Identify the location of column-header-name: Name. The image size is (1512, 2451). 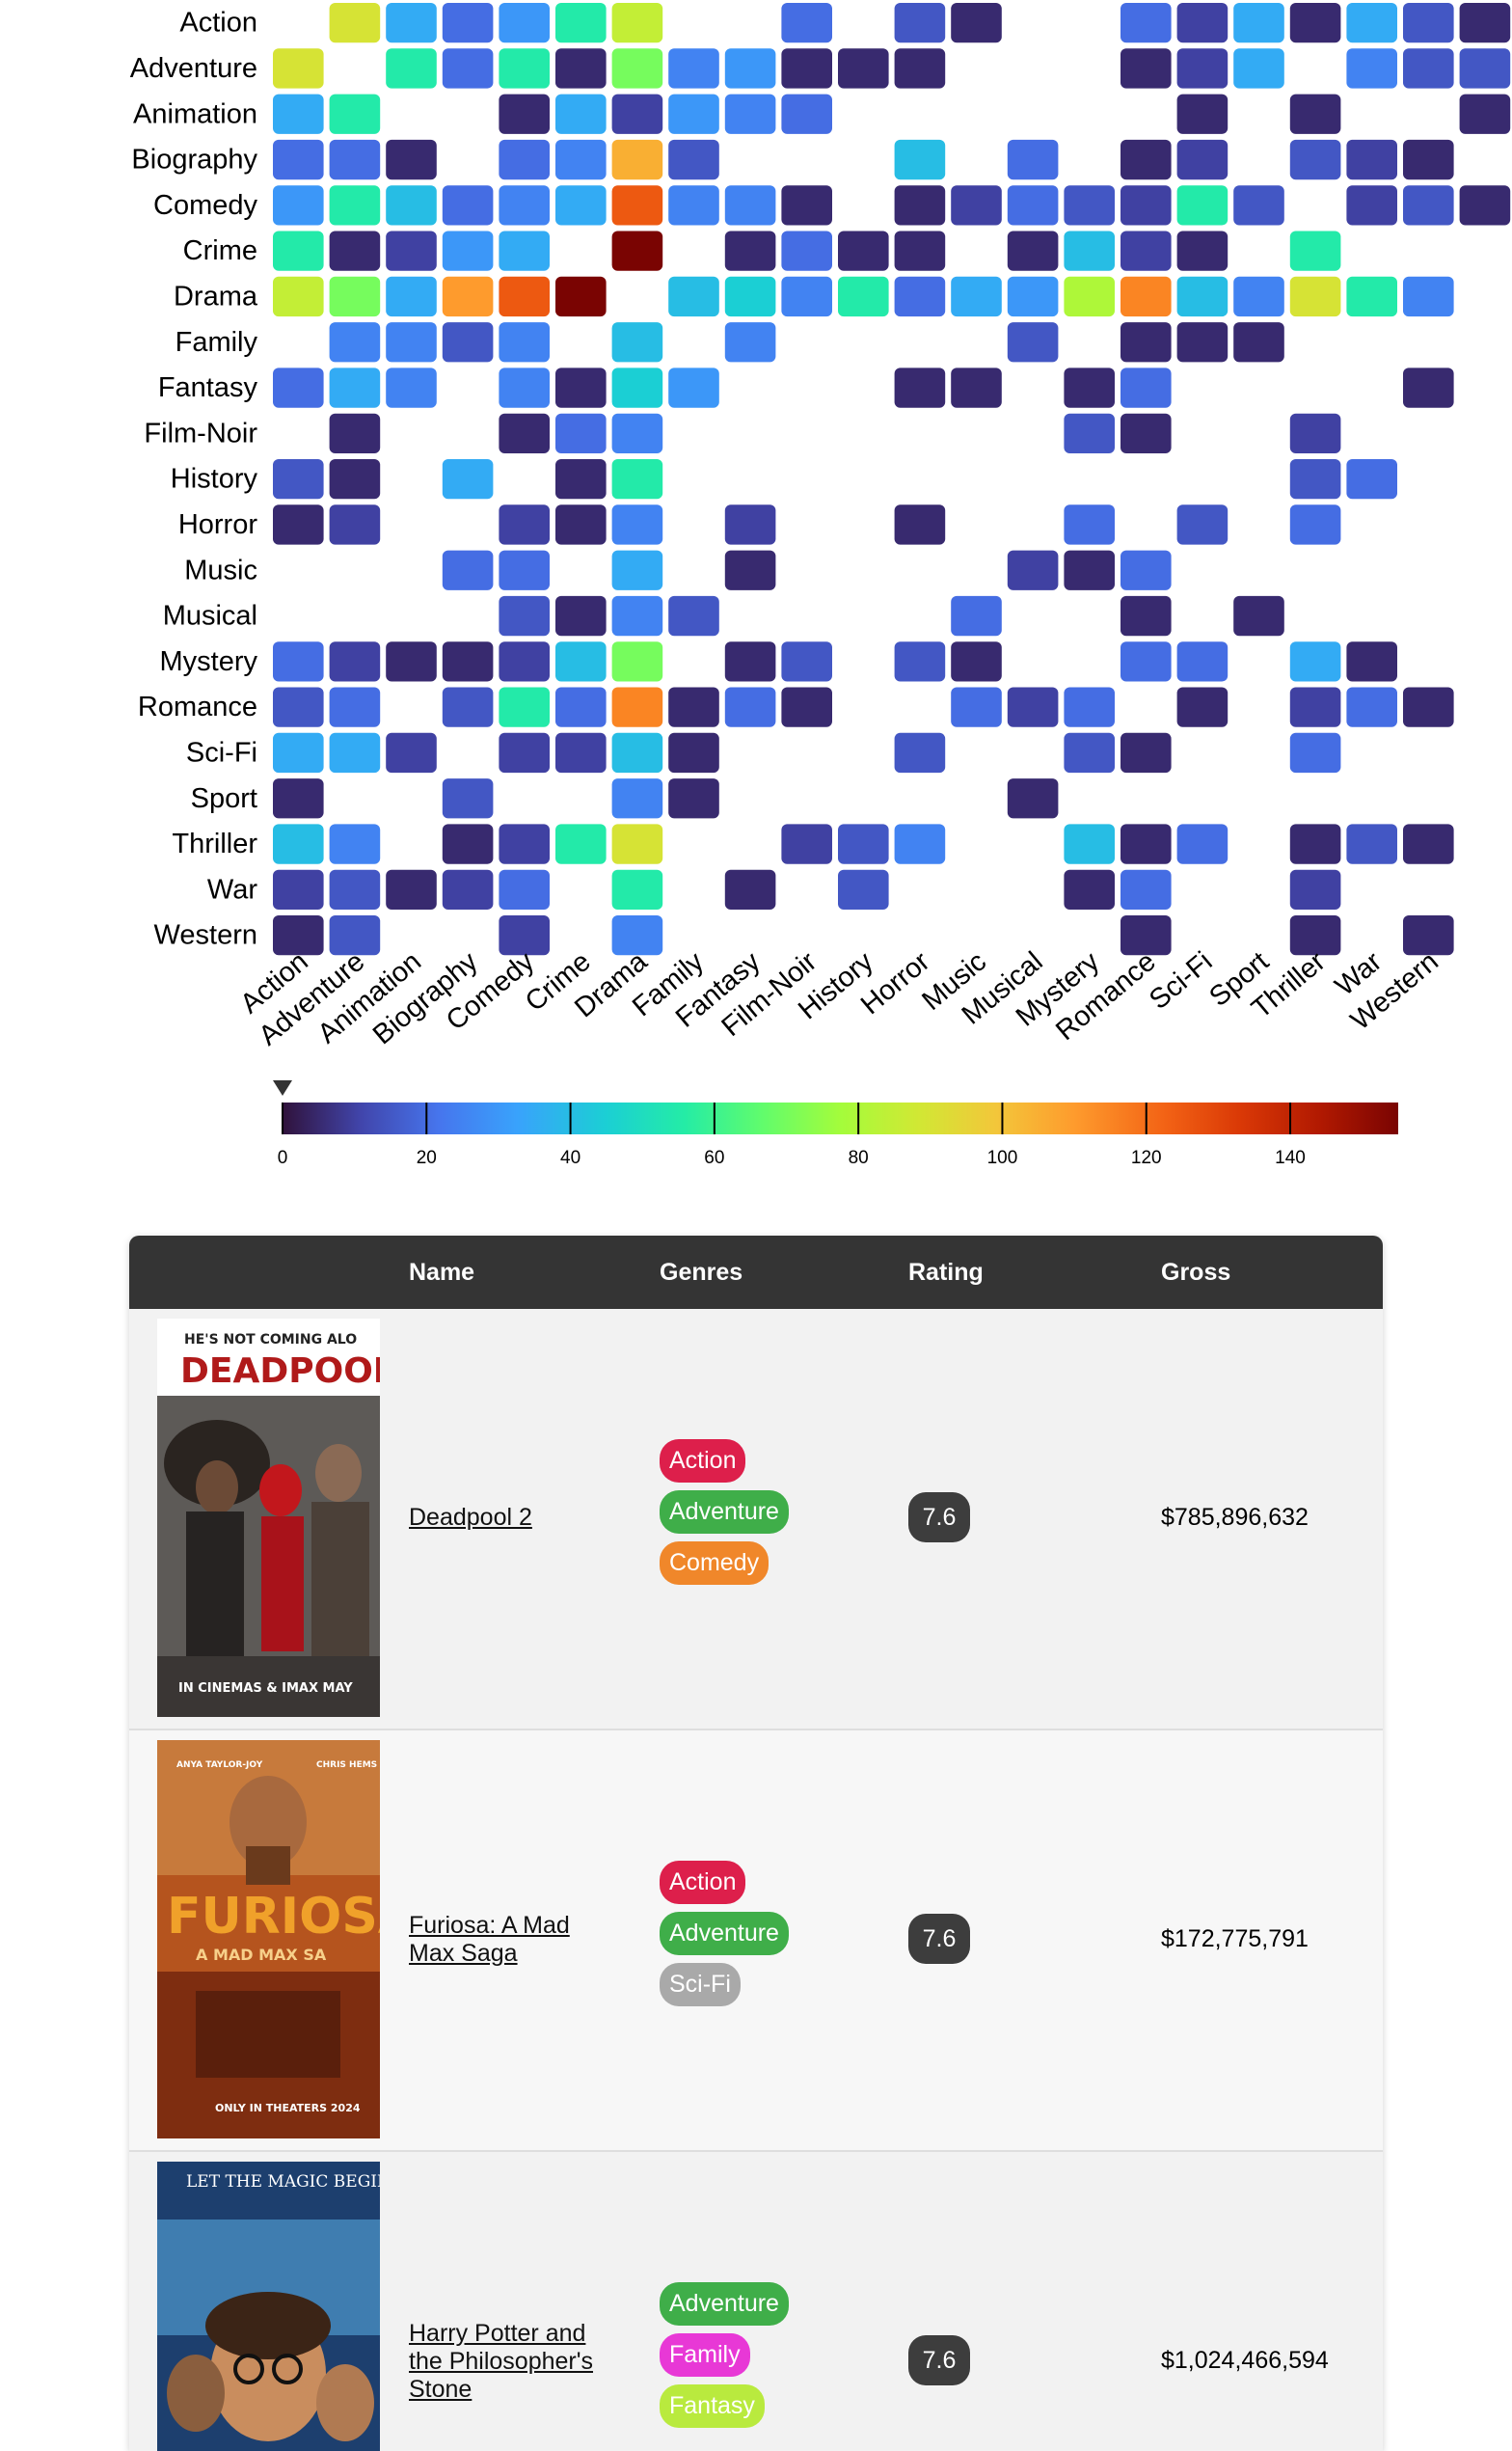
(442, 1272).